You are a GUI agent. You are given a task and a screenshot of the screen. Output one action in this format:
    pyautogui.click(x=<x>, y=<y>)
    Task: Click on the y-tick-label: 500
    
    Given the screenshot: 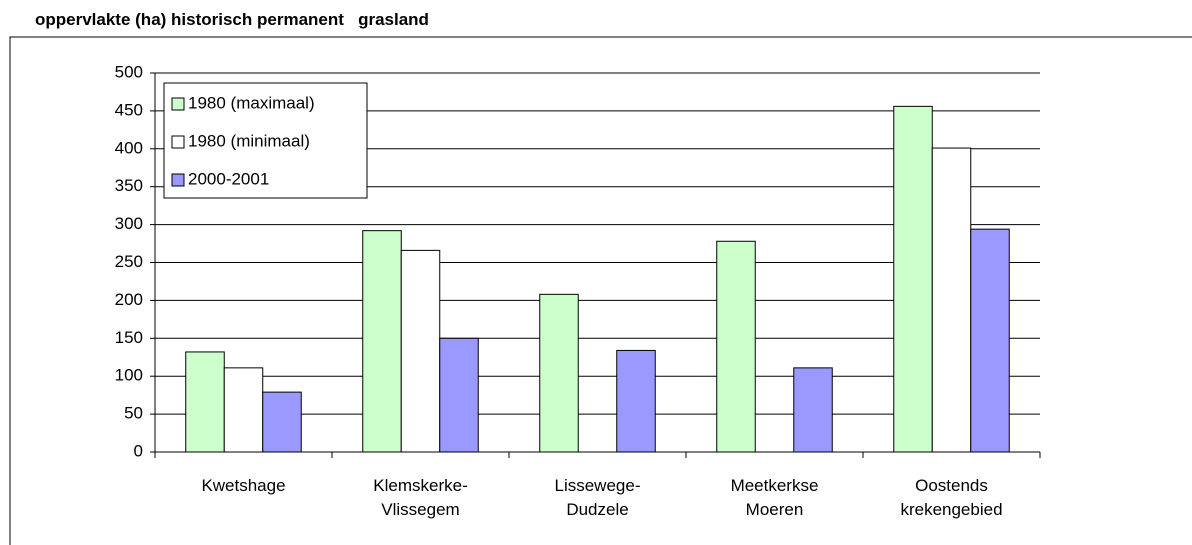 What is the action you would take?
    pyautogui.click(x=129, y=71)
    